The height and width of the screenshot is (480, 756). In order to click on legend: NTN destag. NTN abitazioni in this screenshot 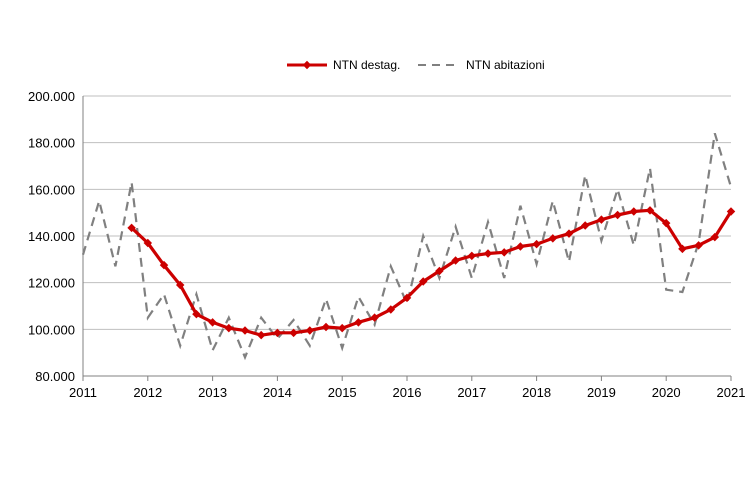, I will do `click(416, 65)`.